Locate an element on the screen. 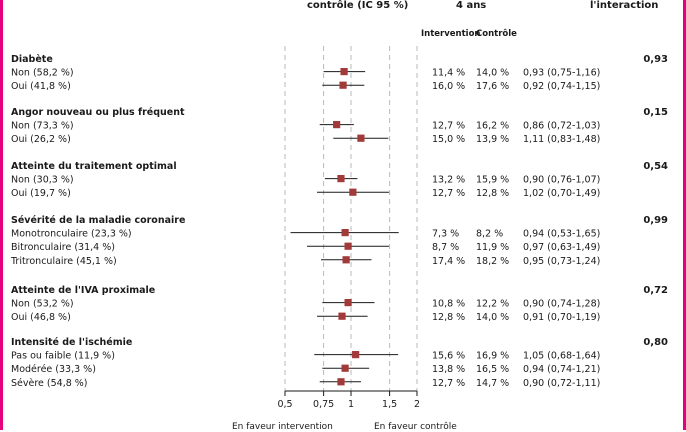 This screenshot has width=686, height=432. effect-estimate: 0,97 (0,63-1,49) is located at coordinates (561, 247).